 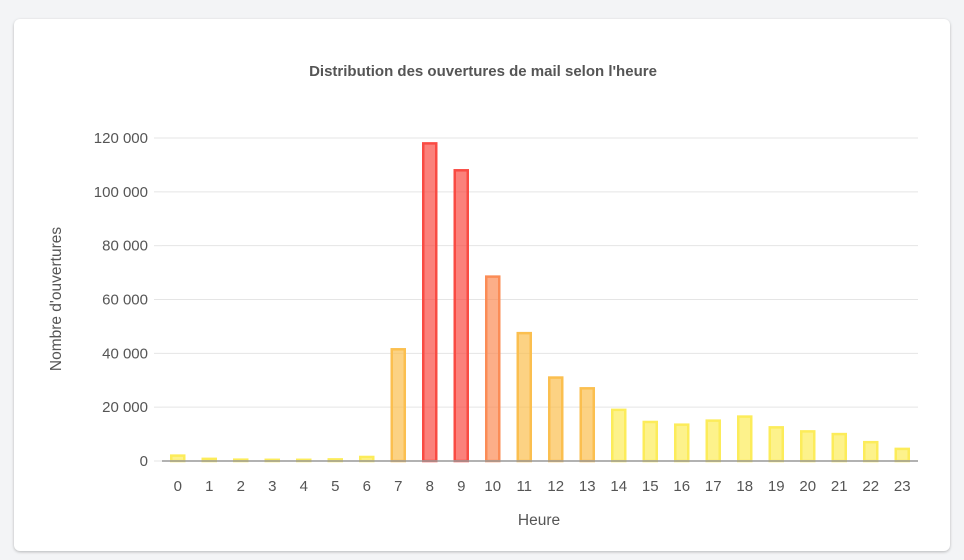 I want to click on x-tick-label: 1, so click(x=209, y=486).